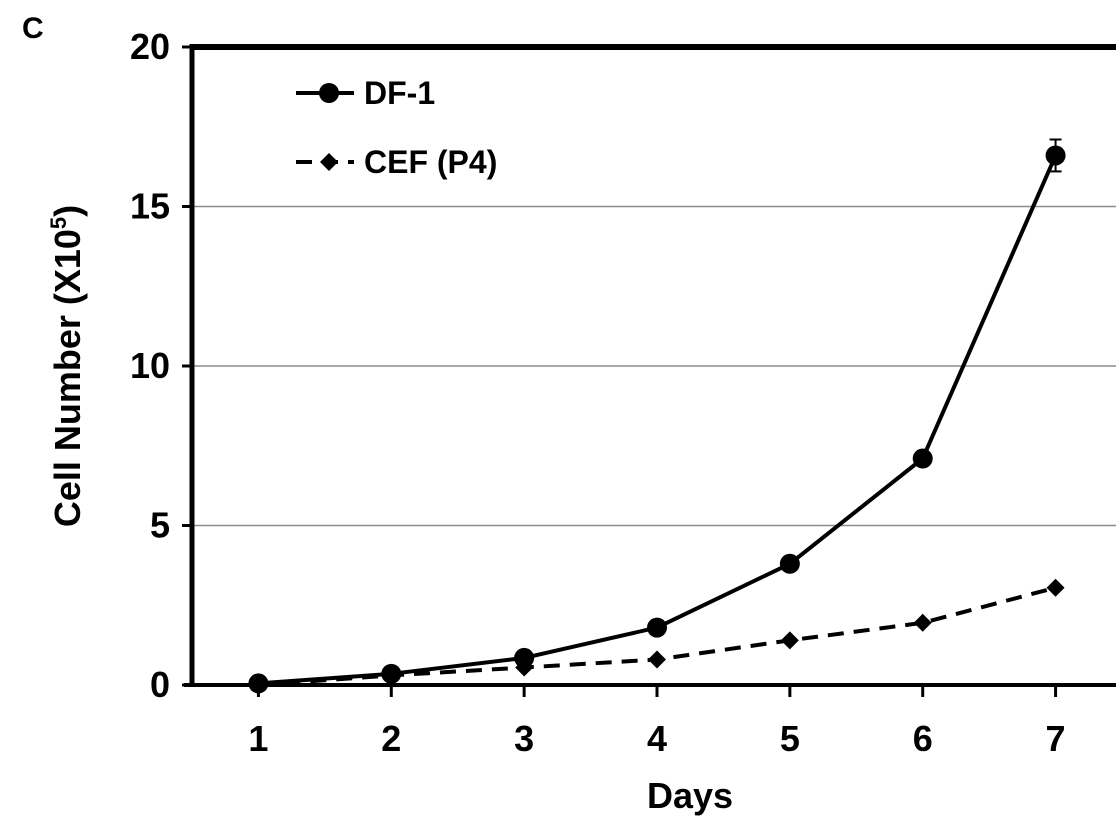 The image size is (1116, 816). I want to click on y-axis-title-main: Cell Number (X10, so click(67, 378).